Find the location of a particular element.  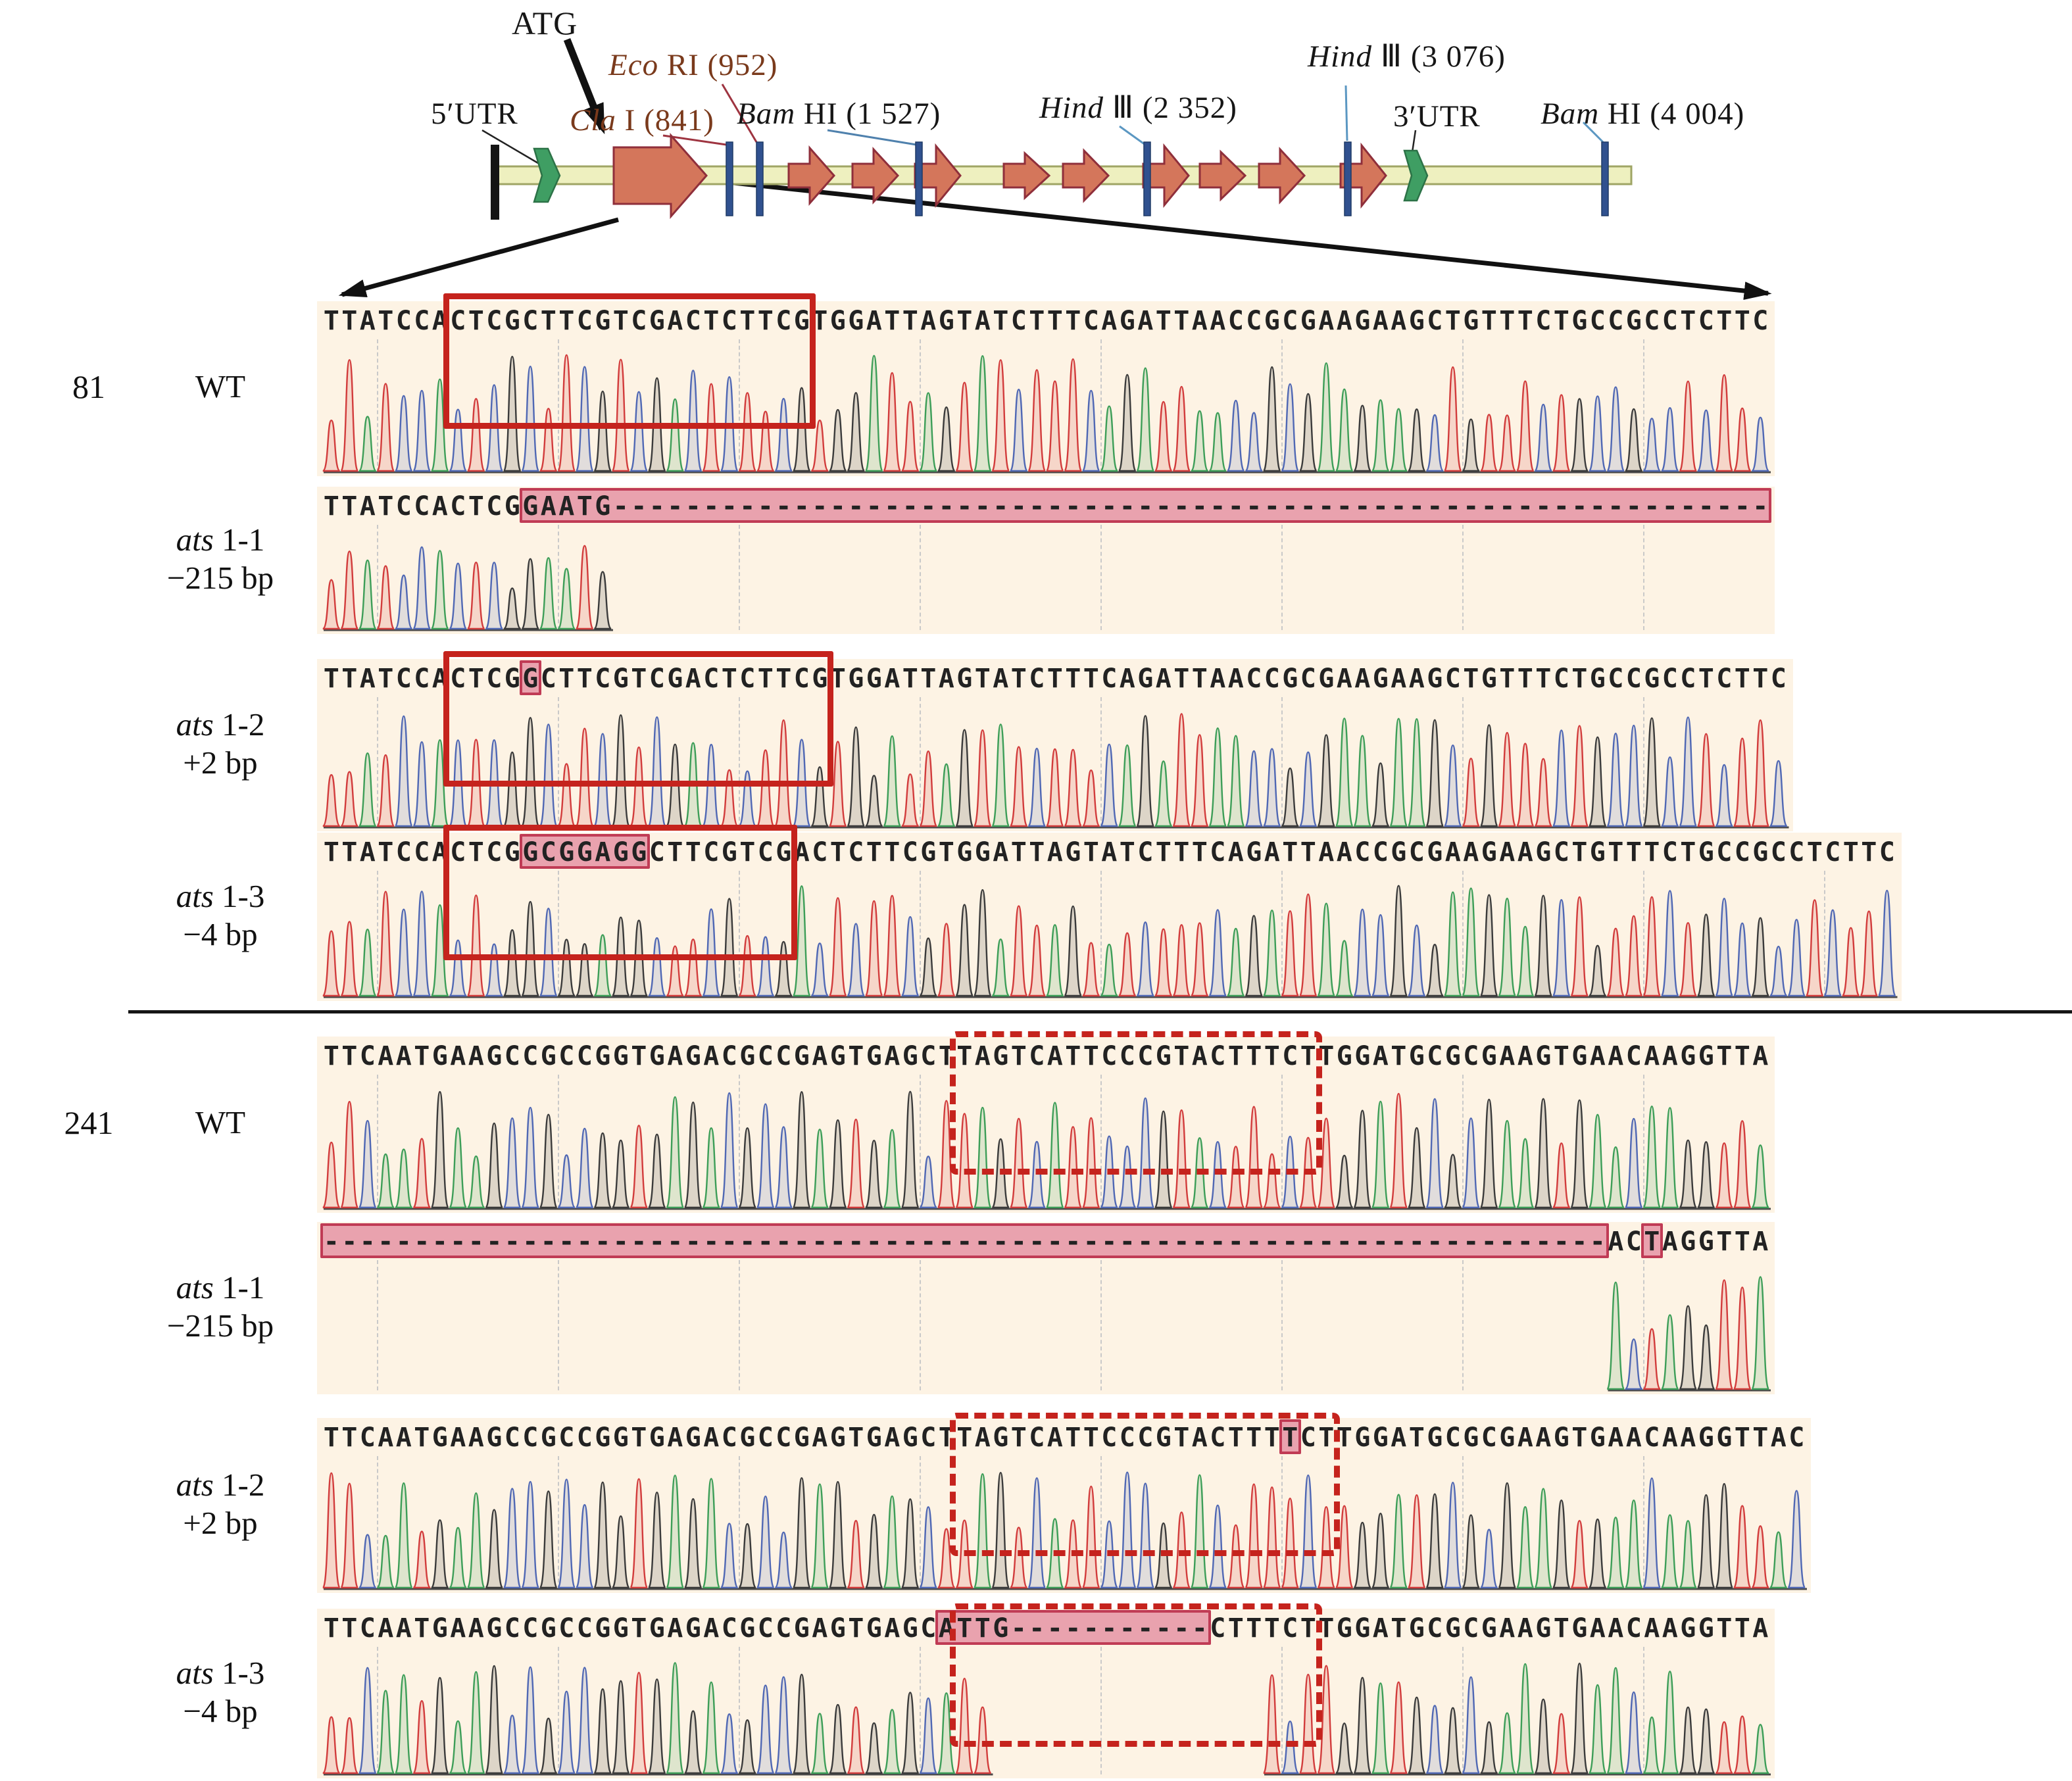

row-name-line: ats 1-2 is located at coordinates (220, 724).